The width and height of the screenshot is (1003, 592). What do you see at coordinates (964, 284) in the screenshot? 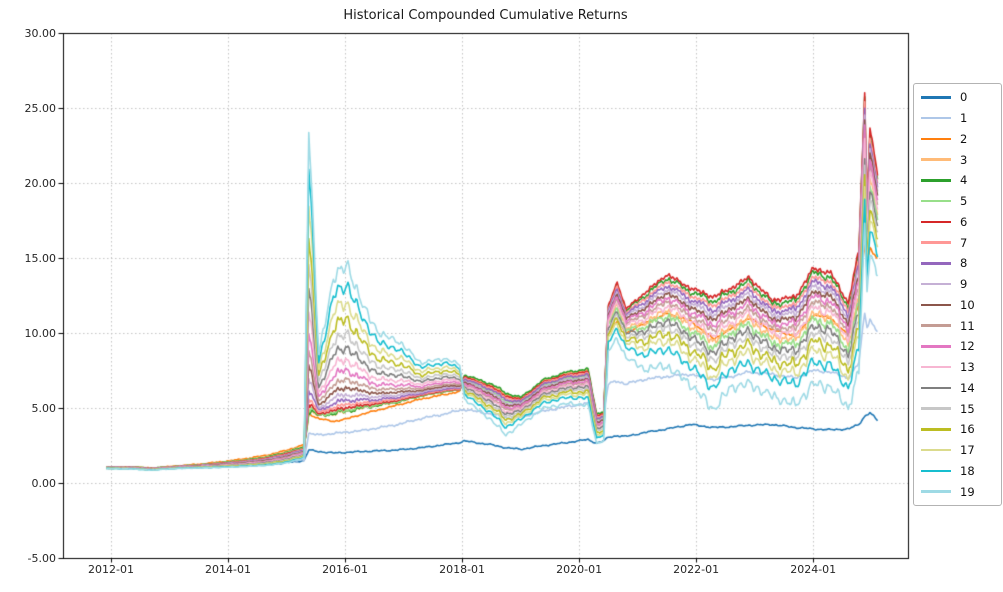
I see `legend-label: 9` at bounding box center [964, 284].